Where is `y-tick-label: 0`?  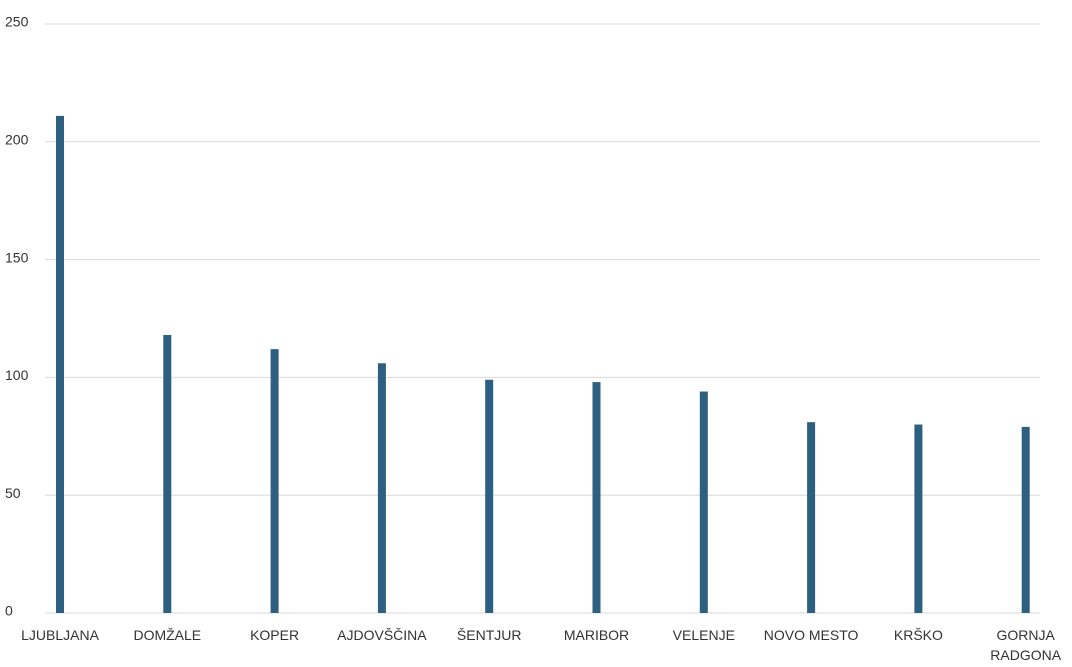
y-tick-label: 0 is located at coordinates (9, 611).